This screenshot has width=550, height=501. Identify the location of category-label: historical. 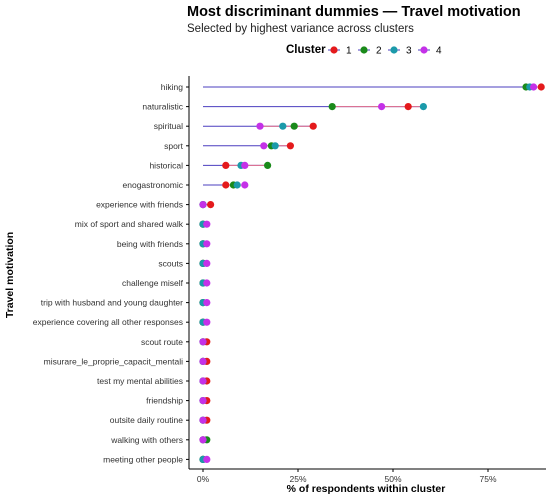
(166, 165).